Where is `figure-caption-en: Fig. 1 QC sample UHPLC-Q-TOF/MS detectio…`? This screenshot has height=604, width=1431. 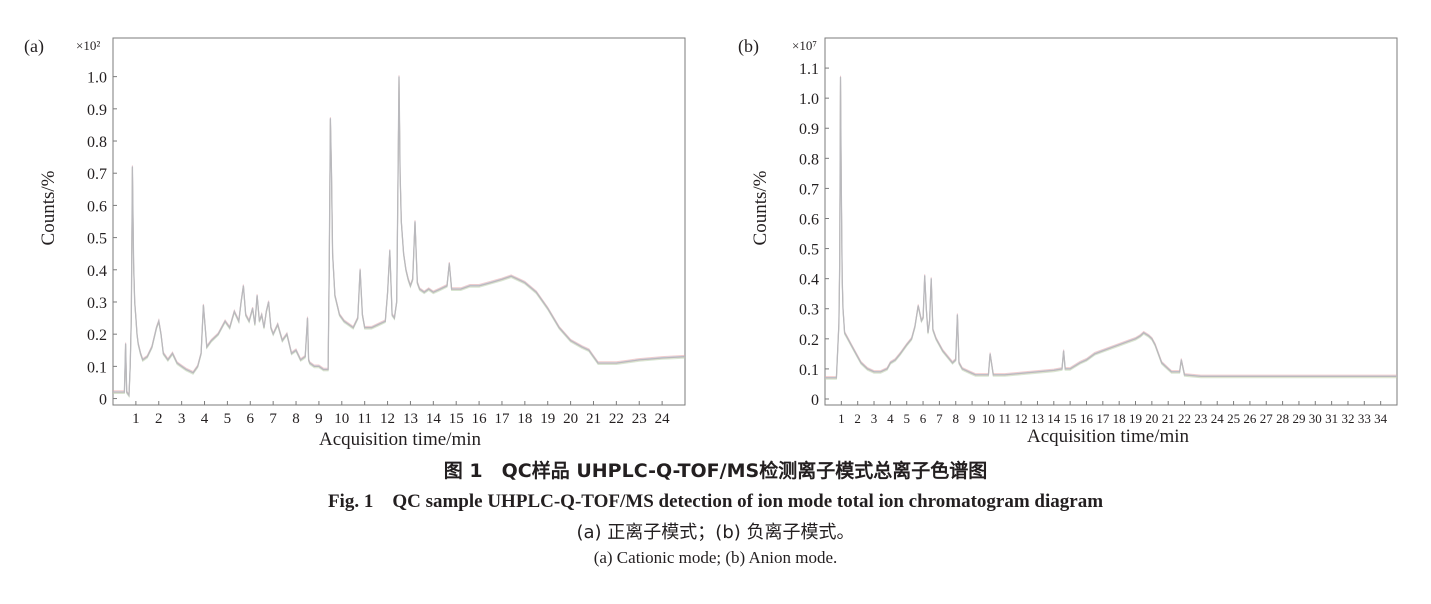 figure-caption-en: Fig. 1 QC sample UHPLC-Q-TOF/MS detectio… is located at coordinates (715, 501).